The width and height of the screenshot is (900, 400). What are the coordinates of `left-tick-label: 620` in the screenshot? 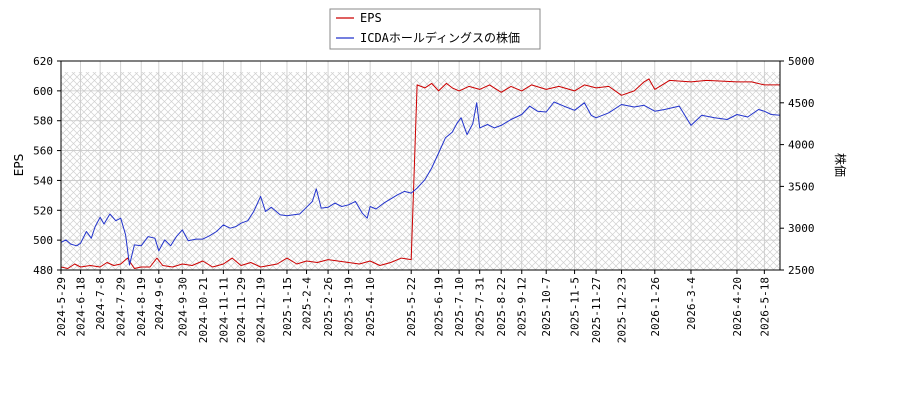 It's located at (43, 61).